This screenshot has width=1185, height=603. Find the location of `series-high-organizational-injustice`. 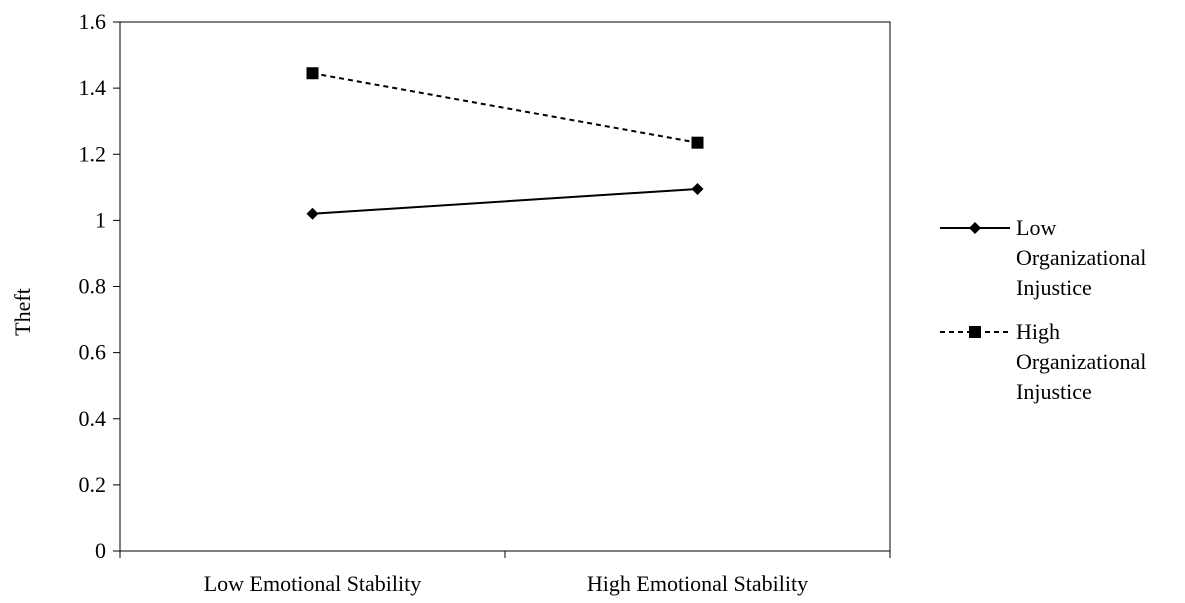

series-high-organizational-injustice is located at coordinates (505, 108).